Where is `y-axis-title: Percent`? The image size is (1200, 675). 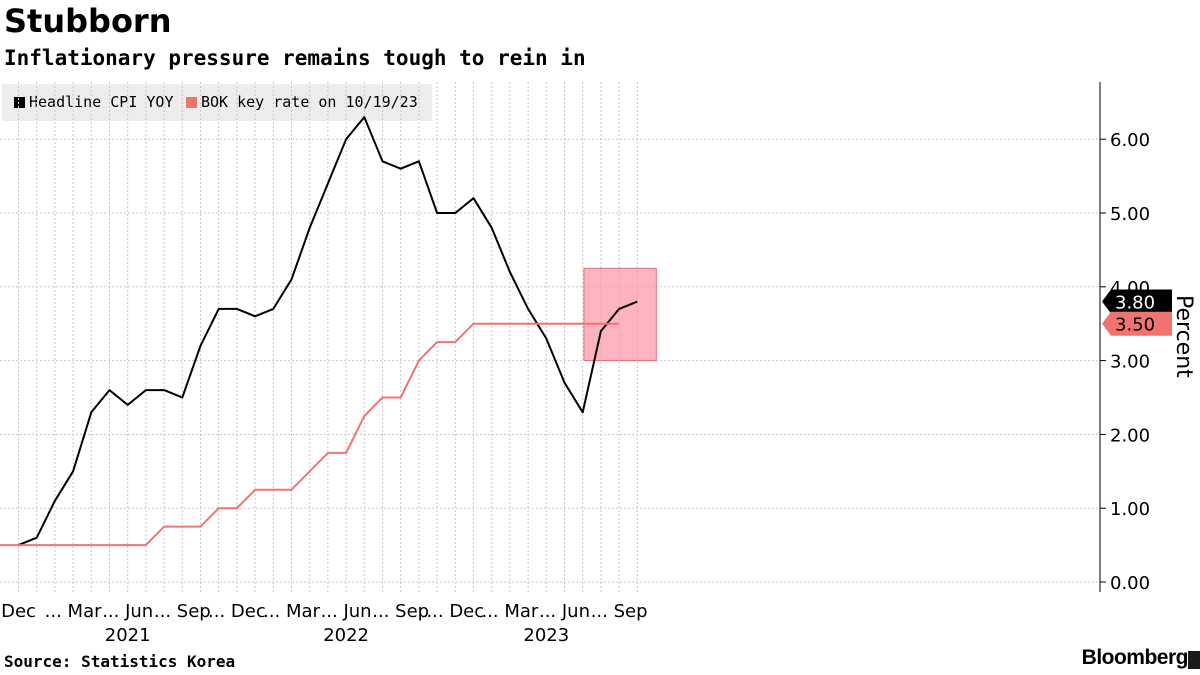 y-axis-title: Percent is located at coordinates (1183, 336).